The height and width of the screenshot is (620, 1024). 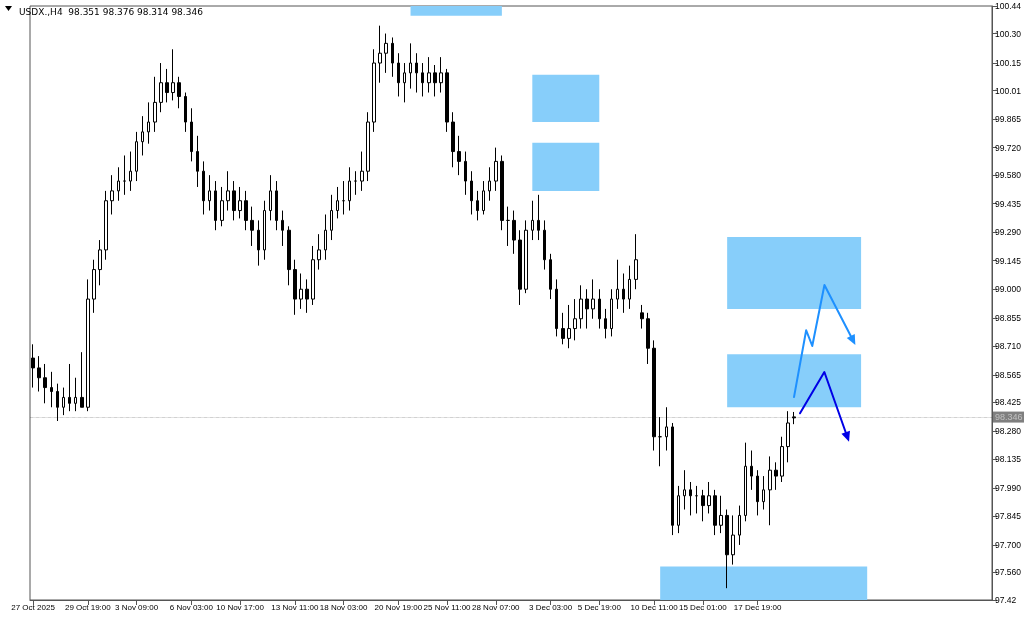 I want to click on y-tick-label: 97.42, so click(x=1006, y=600).